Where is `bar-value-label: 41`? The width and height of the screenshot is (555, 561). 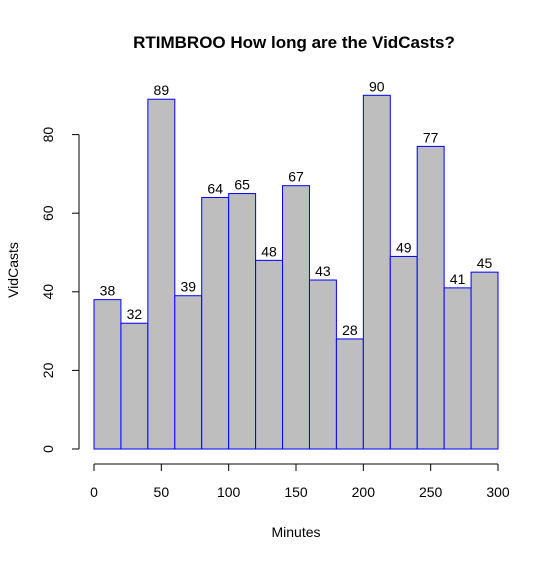
bar-value-label: 41 is located at coordinates (458, 279).